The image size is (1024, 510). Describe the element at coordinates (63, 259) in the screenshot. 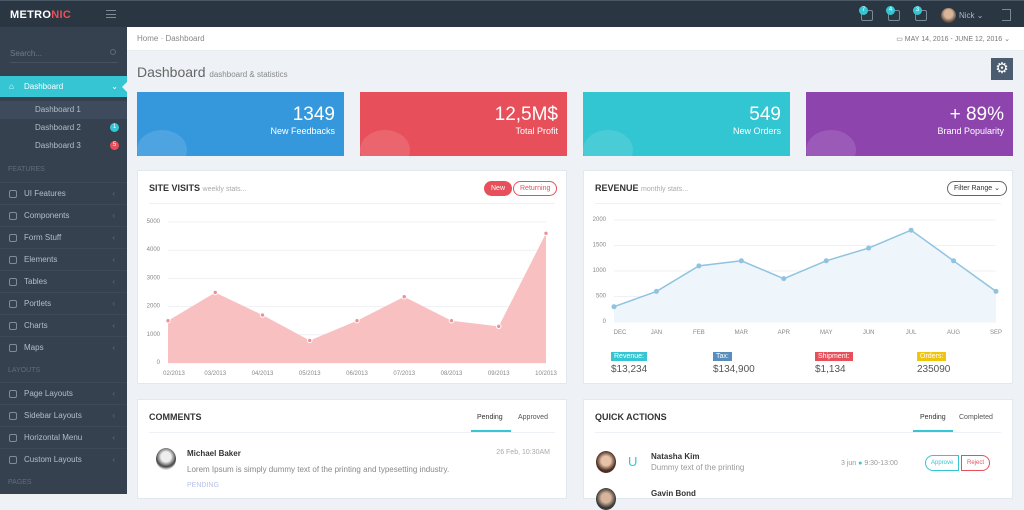

I see `sidebar-item-elements: Elements ‹` at that location.